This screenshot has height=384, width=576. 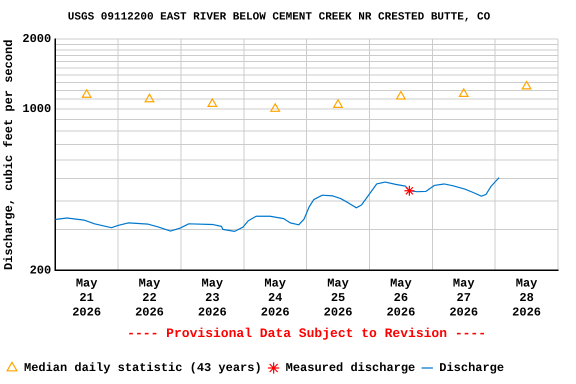 What do you see at coordinates (9, 155) in the screenshot?
I see `y-axis-title: Discharge, cubic feet per second` at bounding box center [9, 155].